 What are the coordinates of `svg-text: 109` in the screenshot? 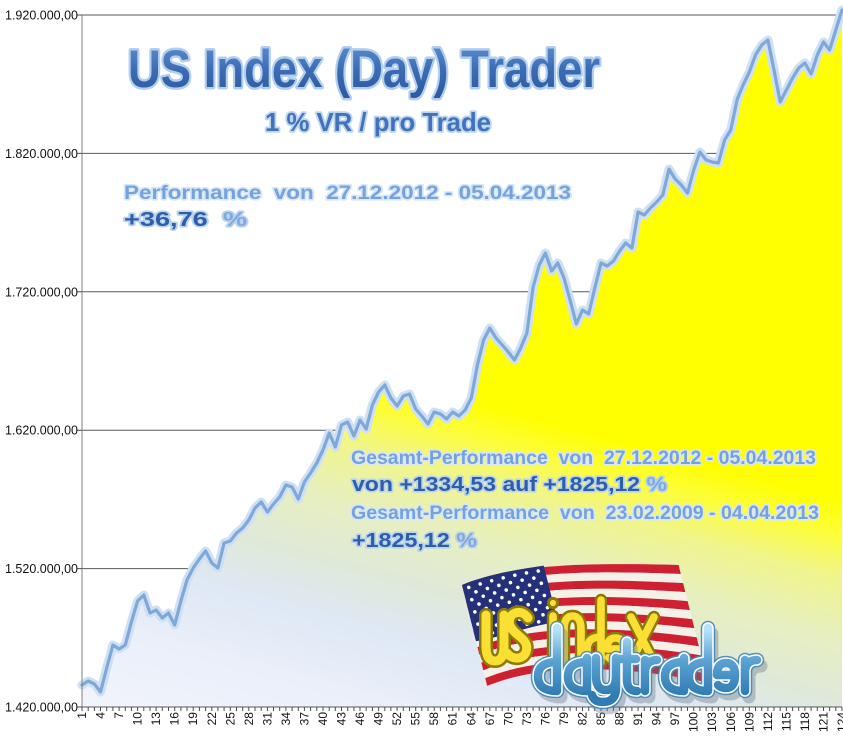 It's located at (749, 722).